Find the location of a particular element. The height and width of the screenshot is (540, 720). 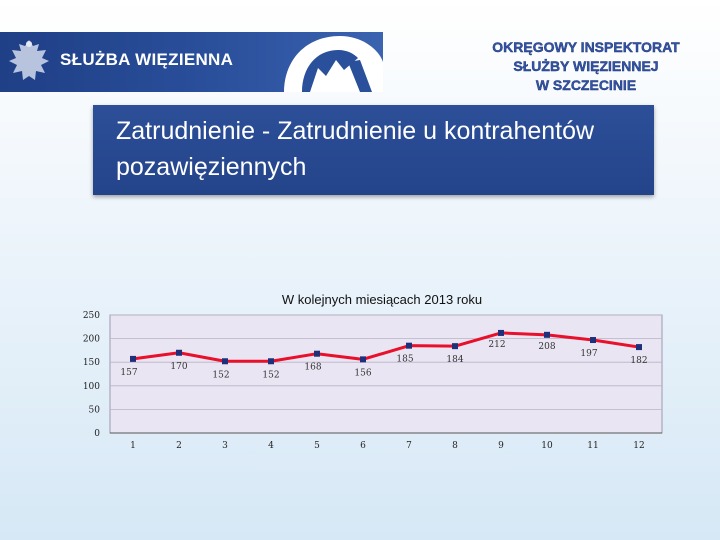

office-line-2: SŁUŻBY WIĘZIENNEJ is located at coordinates (586, 66).